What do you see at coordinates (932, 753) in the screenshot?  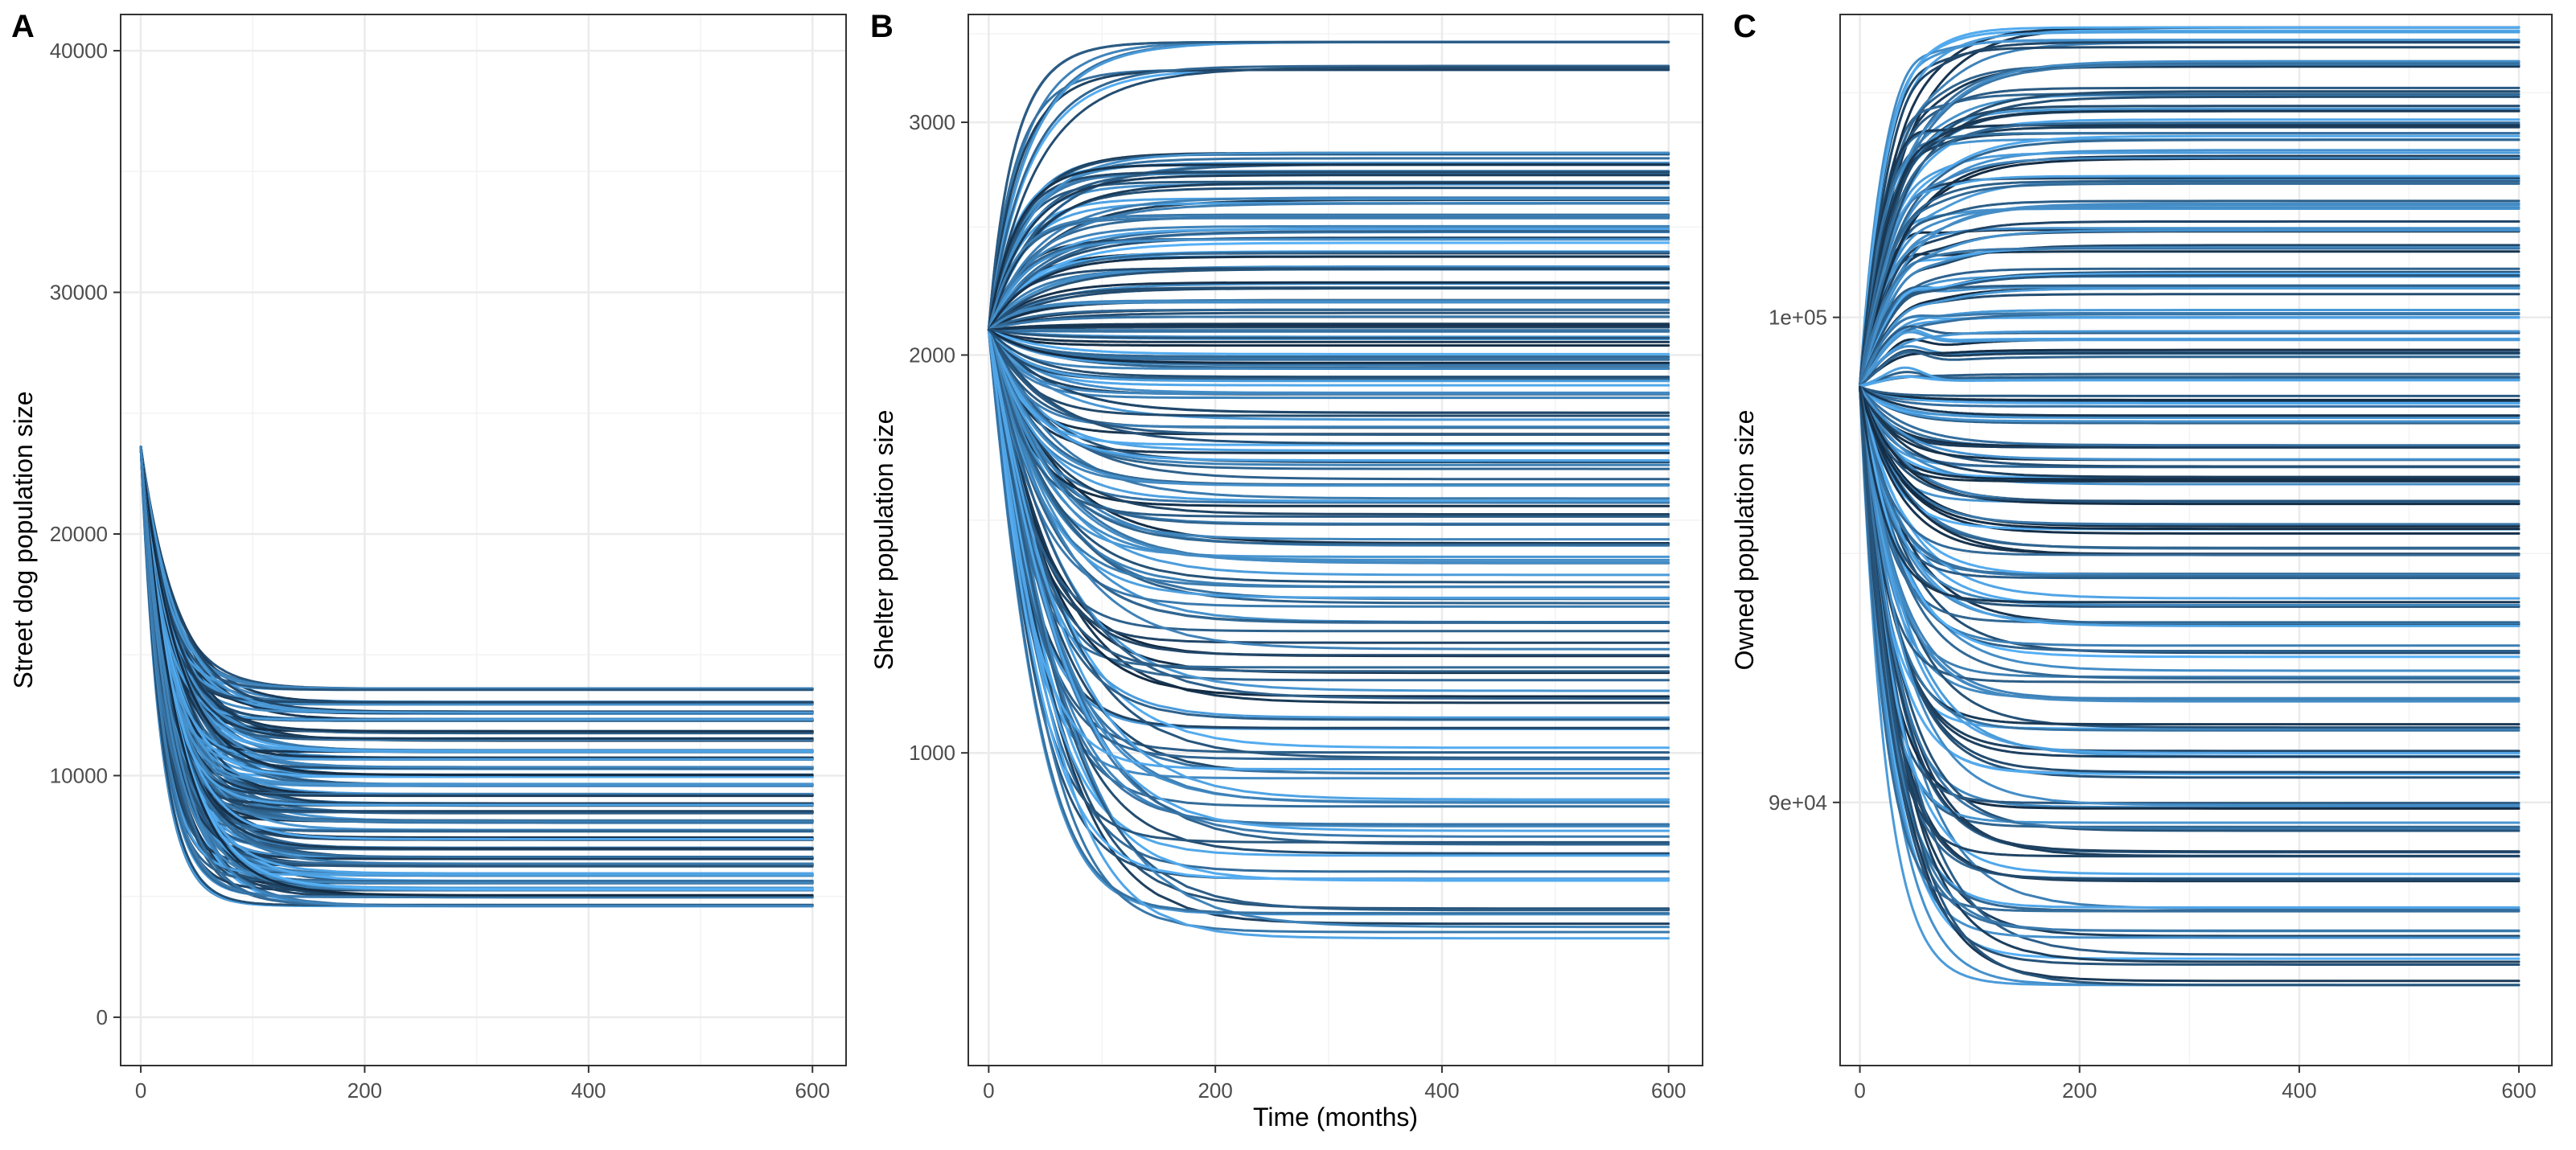 I see `y-tick-label: 1000` at bounding box center [932, 753].